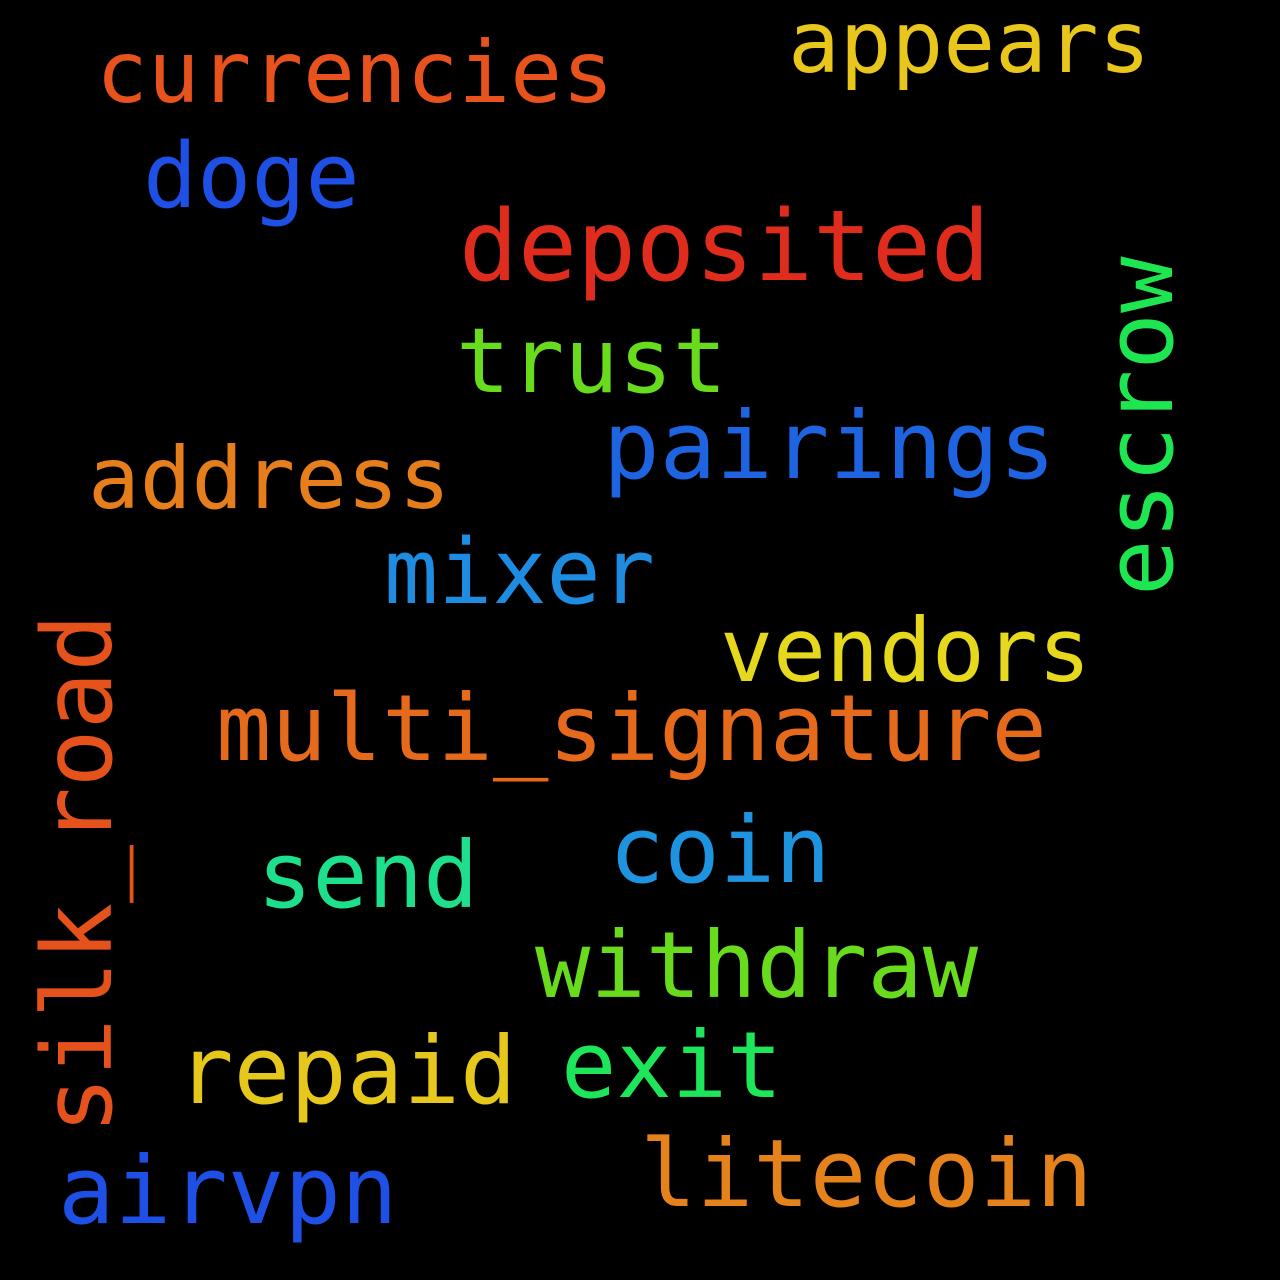 The image size is (1280, 1280). I want to click on word-vendors: vendors, so click(905, 650).